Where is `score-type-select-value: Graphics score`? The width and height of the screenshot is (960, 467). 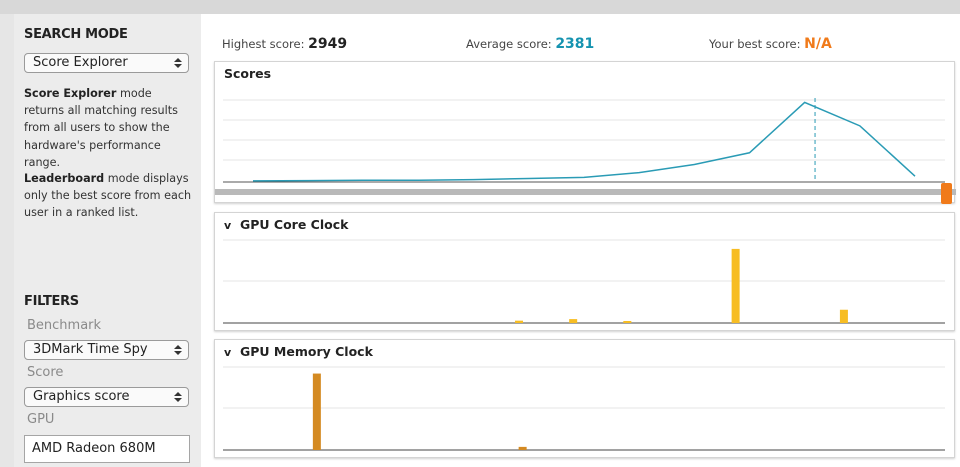 score-type-select-value: Graphics score is located at coordinates (81, 396).